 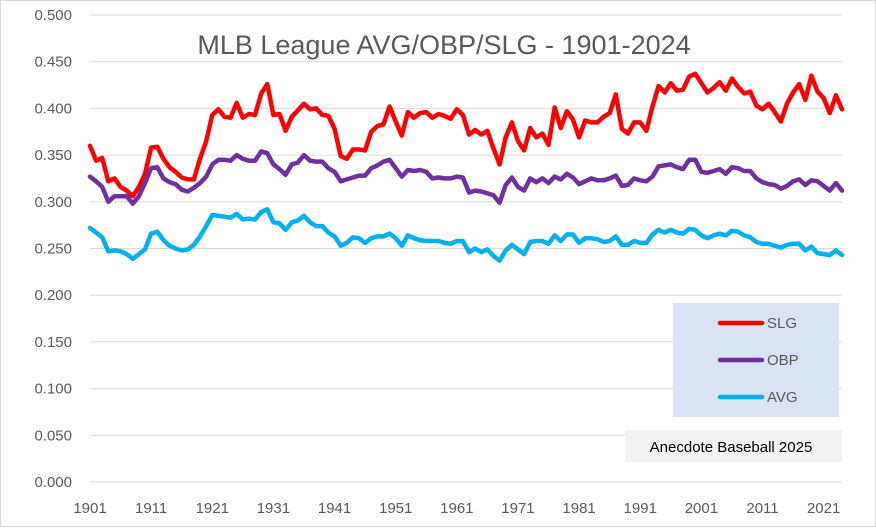 What do you see at coordinates (89, 508) in the screenshot?
I see `x-tick-label: 1901` at bounding box center [89, 508].